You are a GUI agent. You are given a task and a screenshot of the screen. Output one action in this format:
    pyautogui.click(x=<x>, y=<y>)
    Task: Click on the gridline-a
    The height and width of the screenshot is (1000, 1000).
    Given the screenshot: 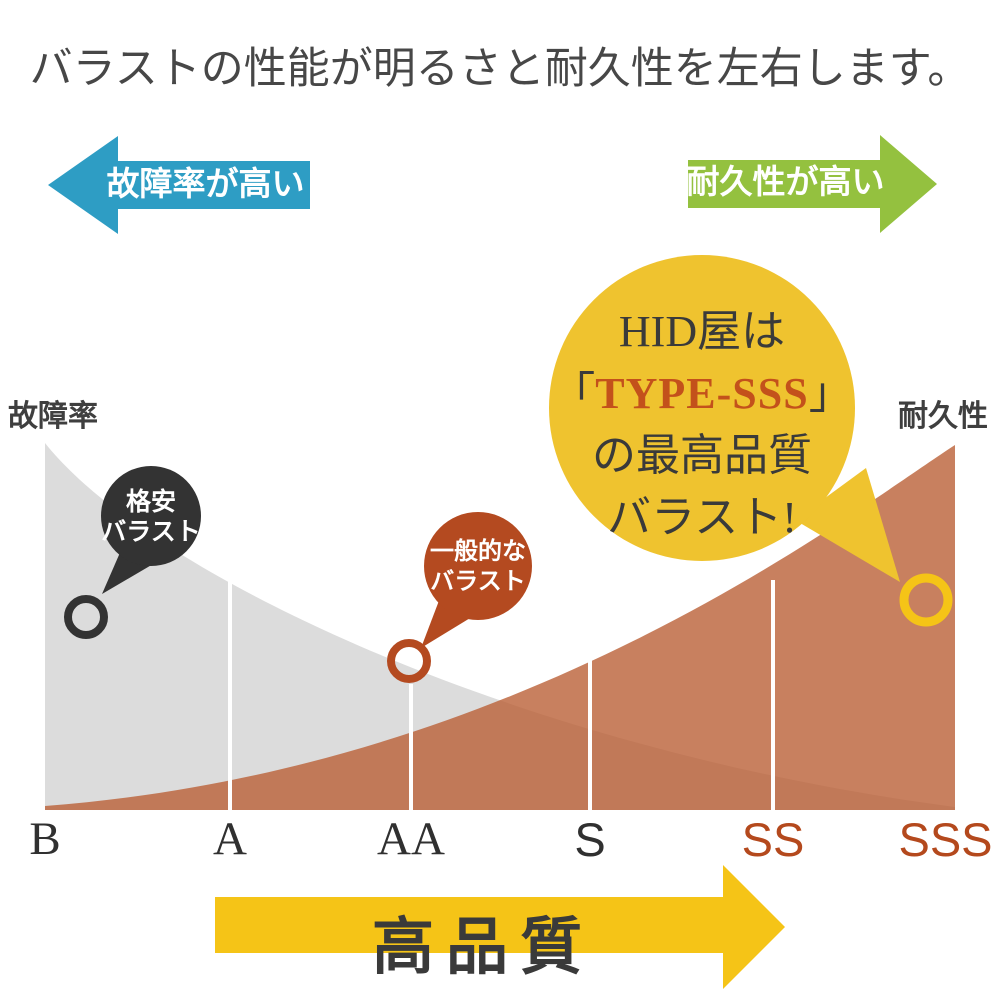 What is the action you would take?
    pyautogui.click(x=230, y=691)
    